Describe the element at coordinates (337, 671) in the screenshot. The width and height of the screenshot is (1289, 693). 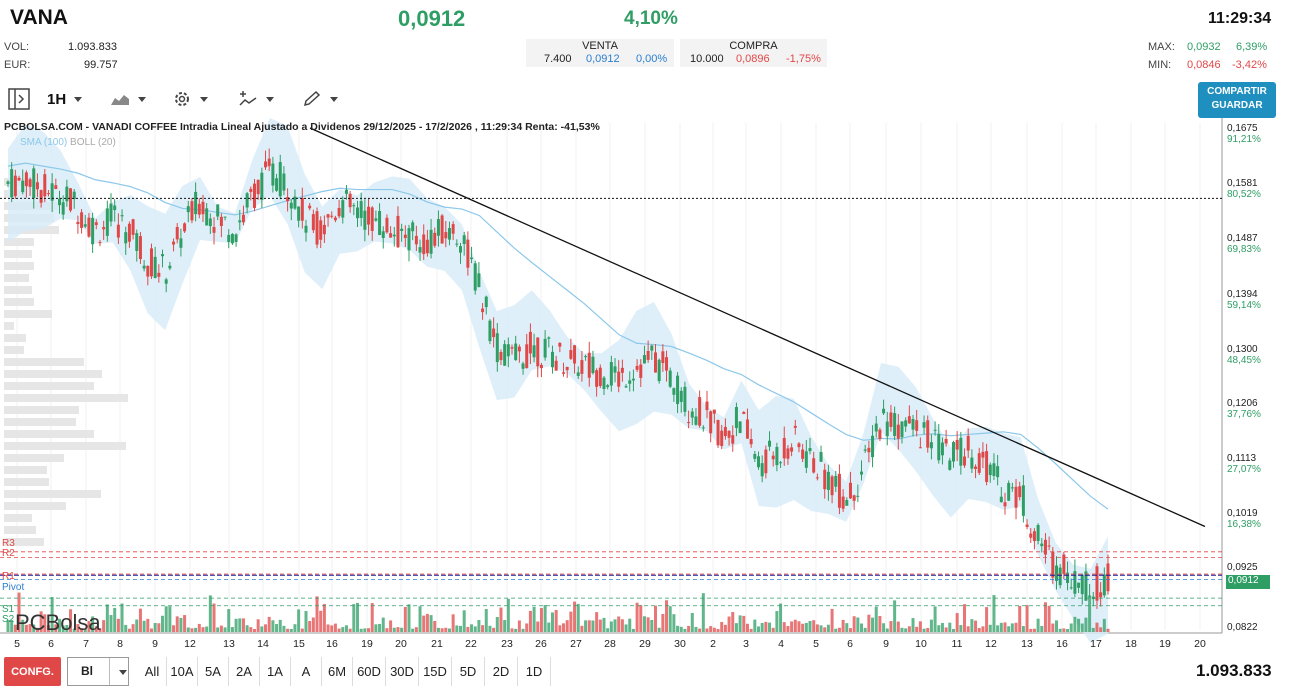
I see `range-button: 6M` at that location.